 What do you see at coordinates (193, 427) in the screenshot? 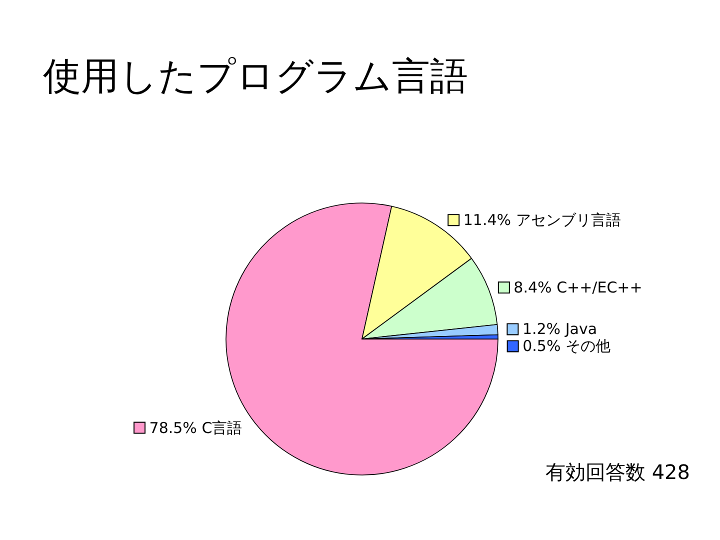
I see `legend-label: 78.5% C言語` at bounding box center [193, 427].